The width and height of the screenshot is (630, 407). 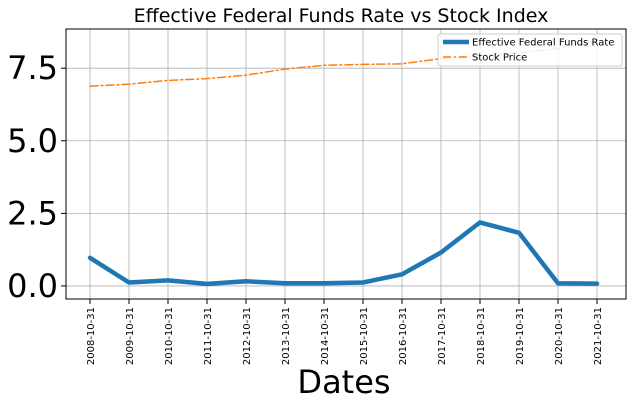 I want to click on x-tick-label: 2010-10-31, so click(x=169, y=336).